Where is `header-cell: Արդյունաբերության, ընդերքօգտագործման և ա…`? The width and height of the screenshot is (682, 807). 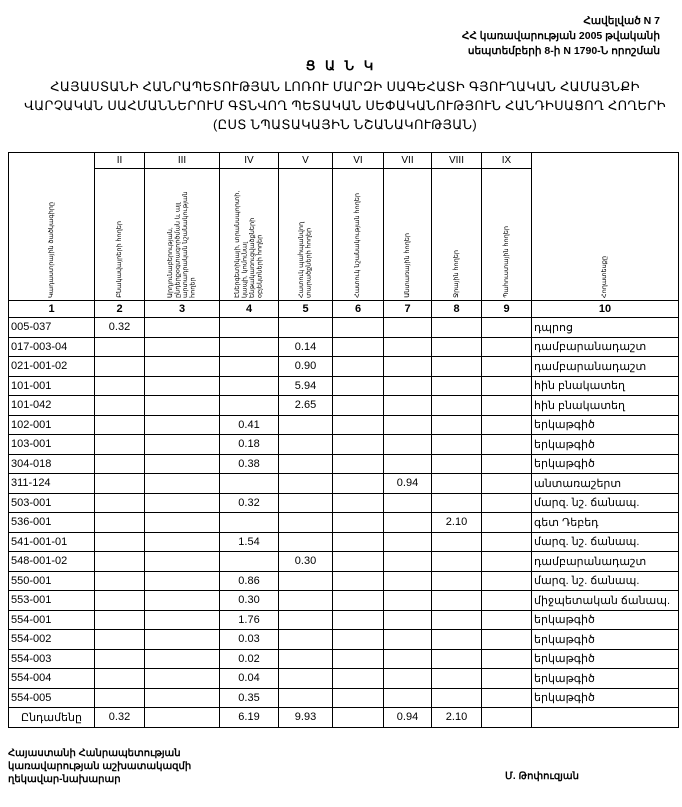
header-cell: Արդյունաբերության, ընդերքօգտագործման և ա… is located at coordinates (182, 234).